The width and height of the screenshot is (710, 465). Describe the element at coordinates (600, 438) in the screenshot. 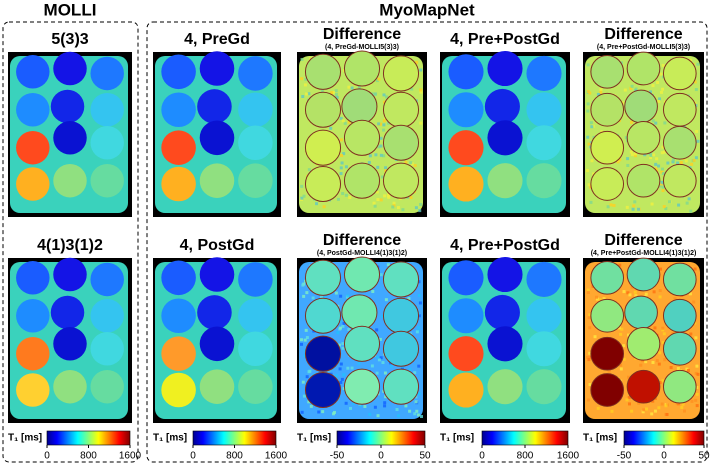

I see `colorbar-label: T₁ [ms]` at that location.